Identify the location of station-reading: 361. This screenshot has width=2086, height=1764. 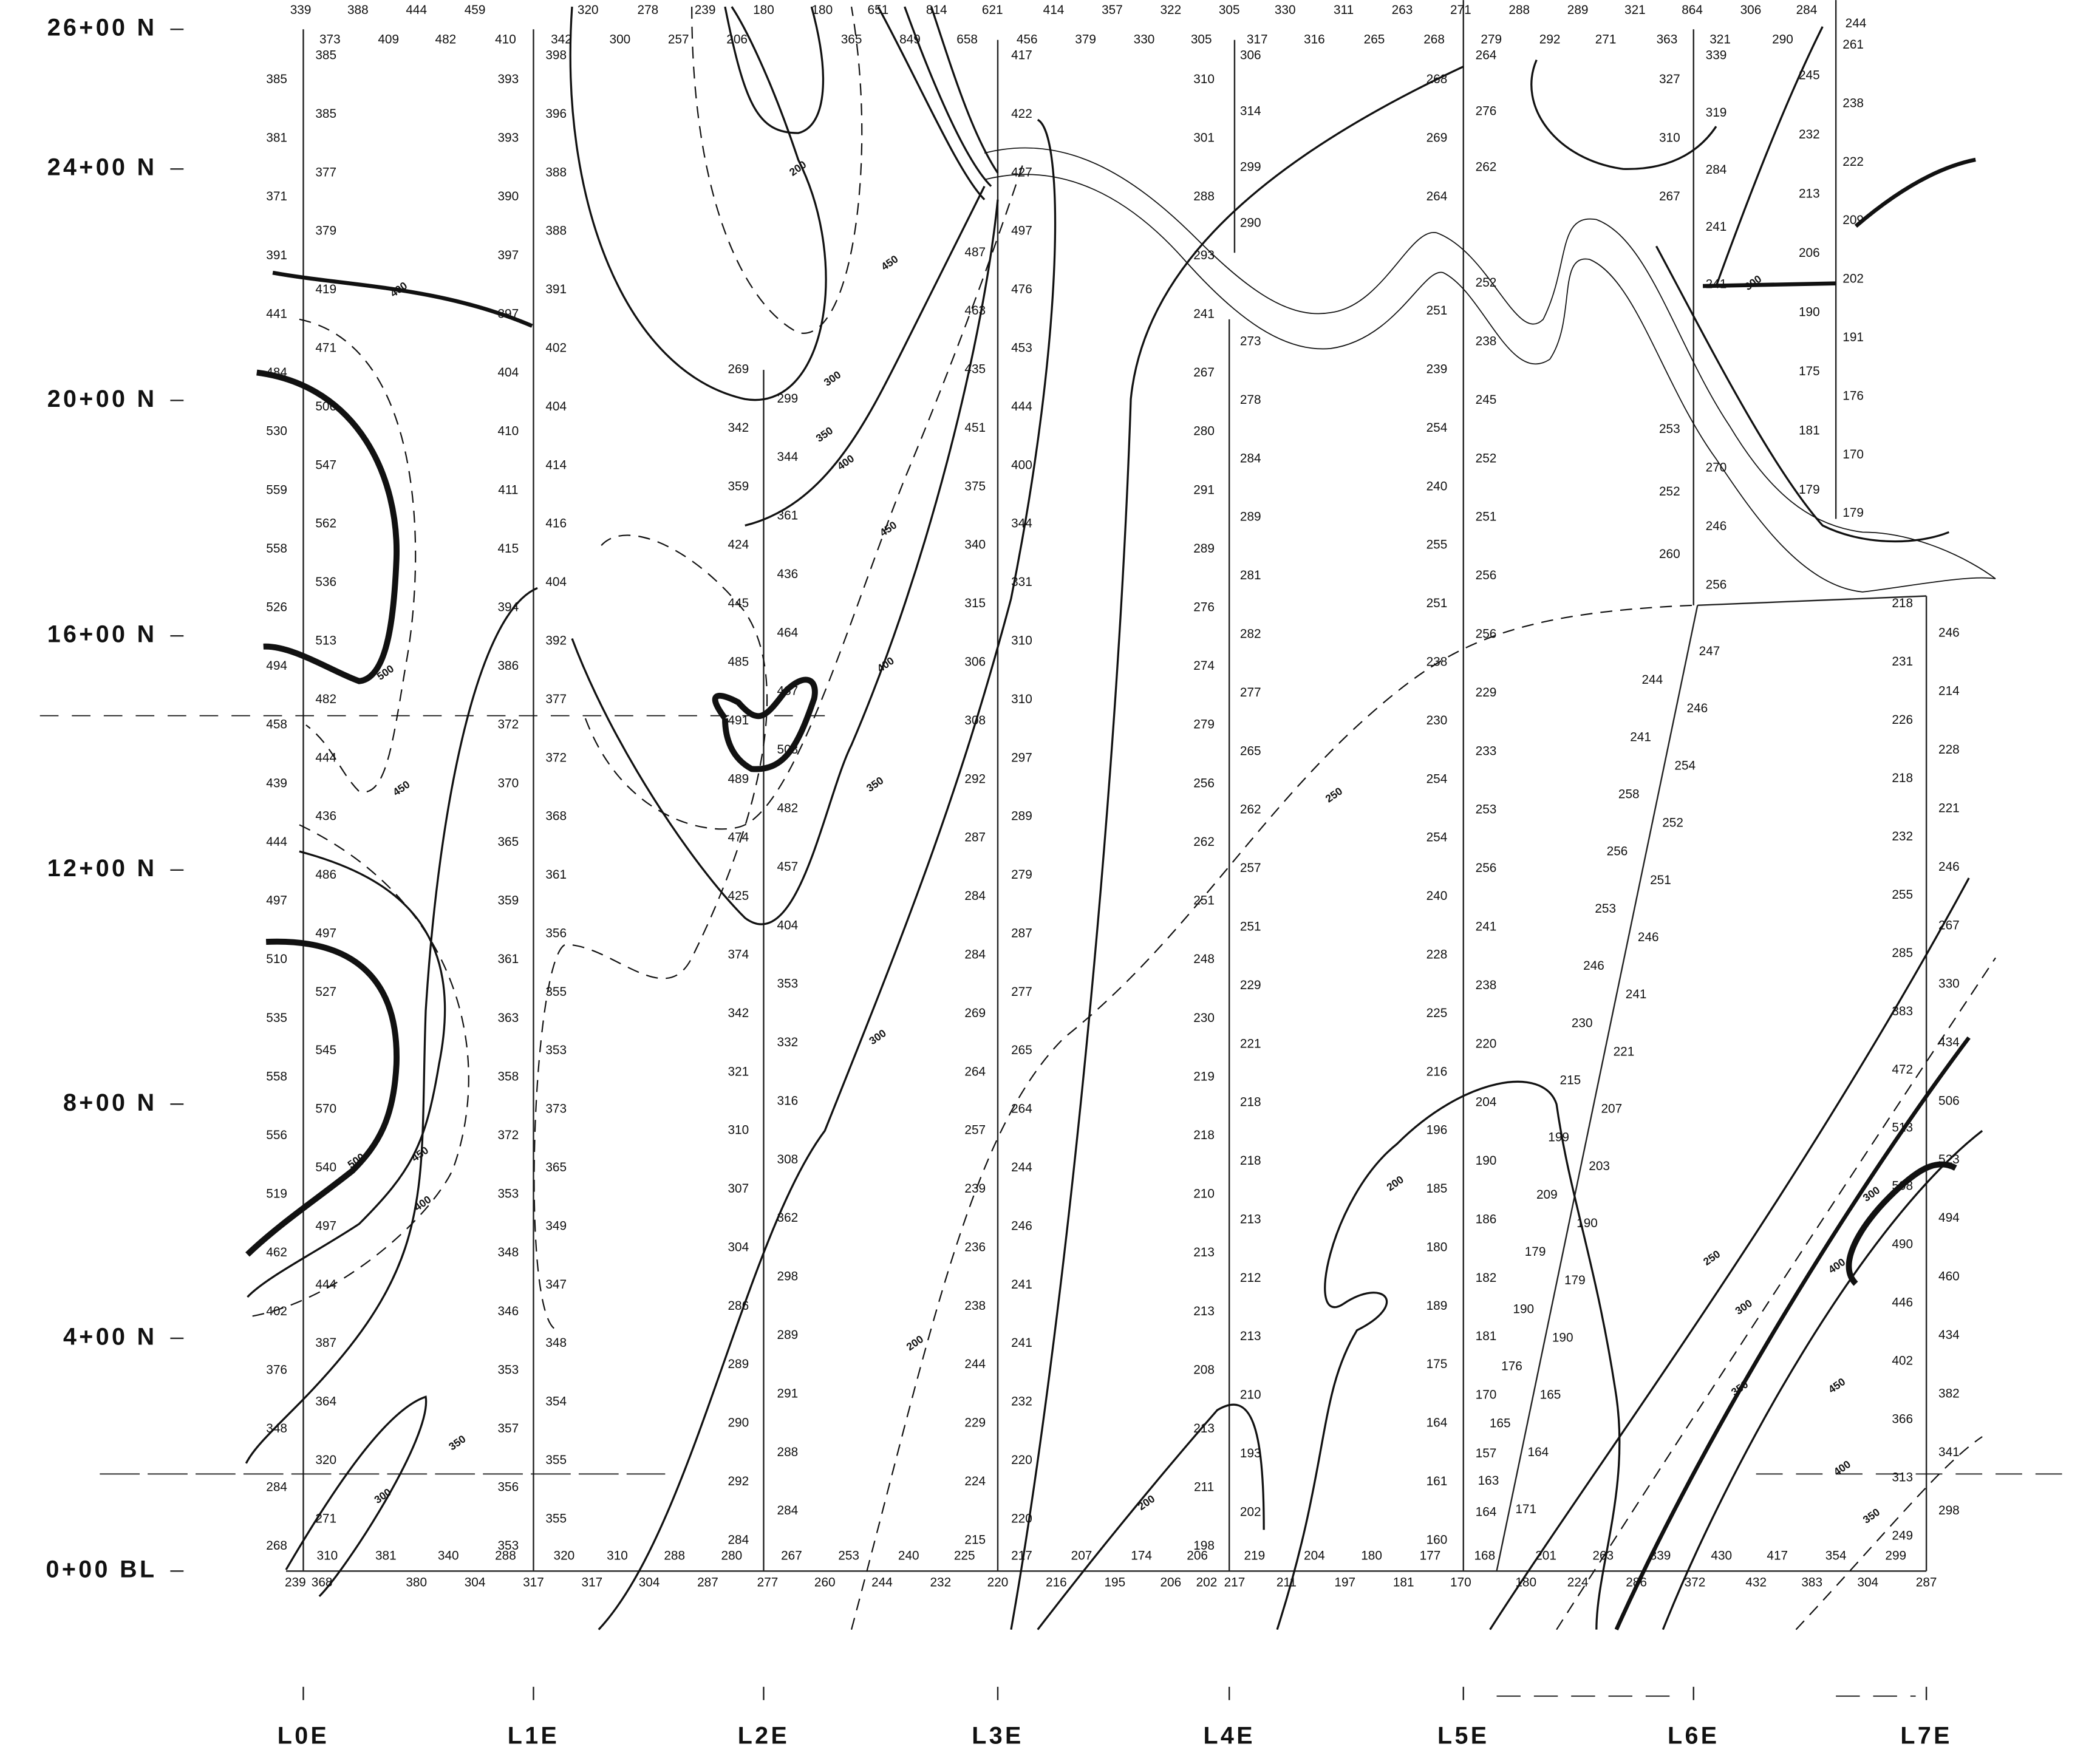
(556, 875).